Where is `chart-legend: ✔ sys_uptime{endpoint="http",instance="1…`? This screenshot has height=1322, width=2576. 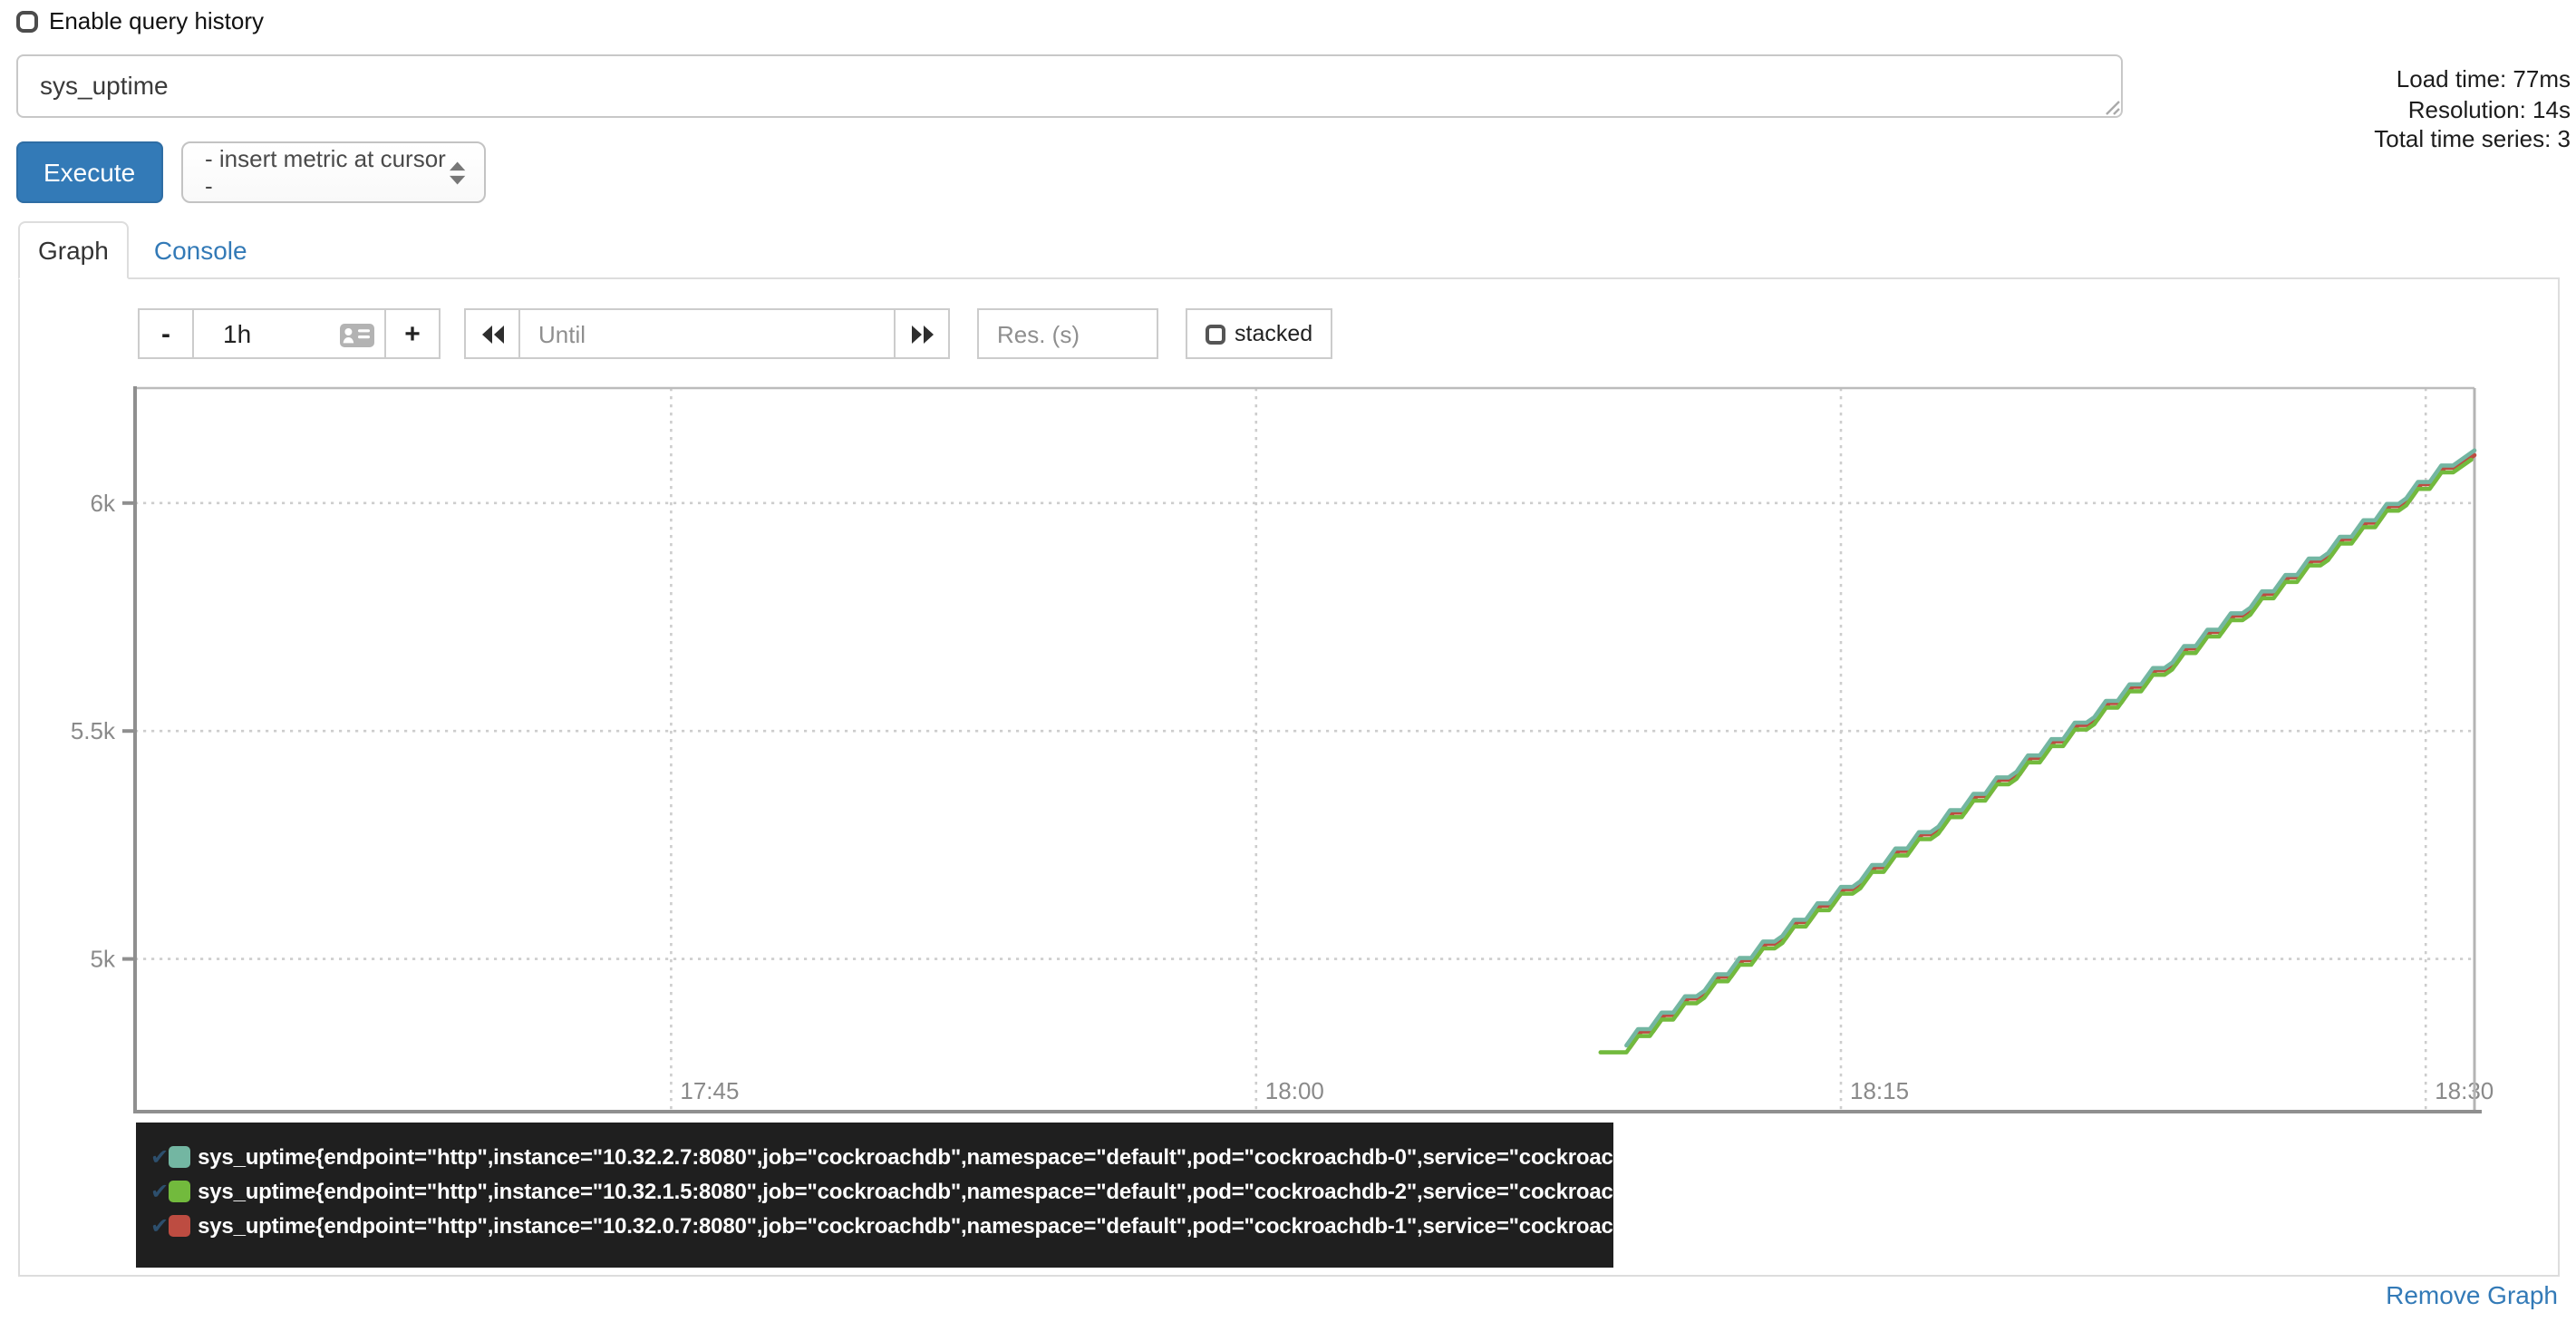 chart-legend: ✔ sys_uptime{endpoint="http",instance="1… is located at coordinates (903, 1195).